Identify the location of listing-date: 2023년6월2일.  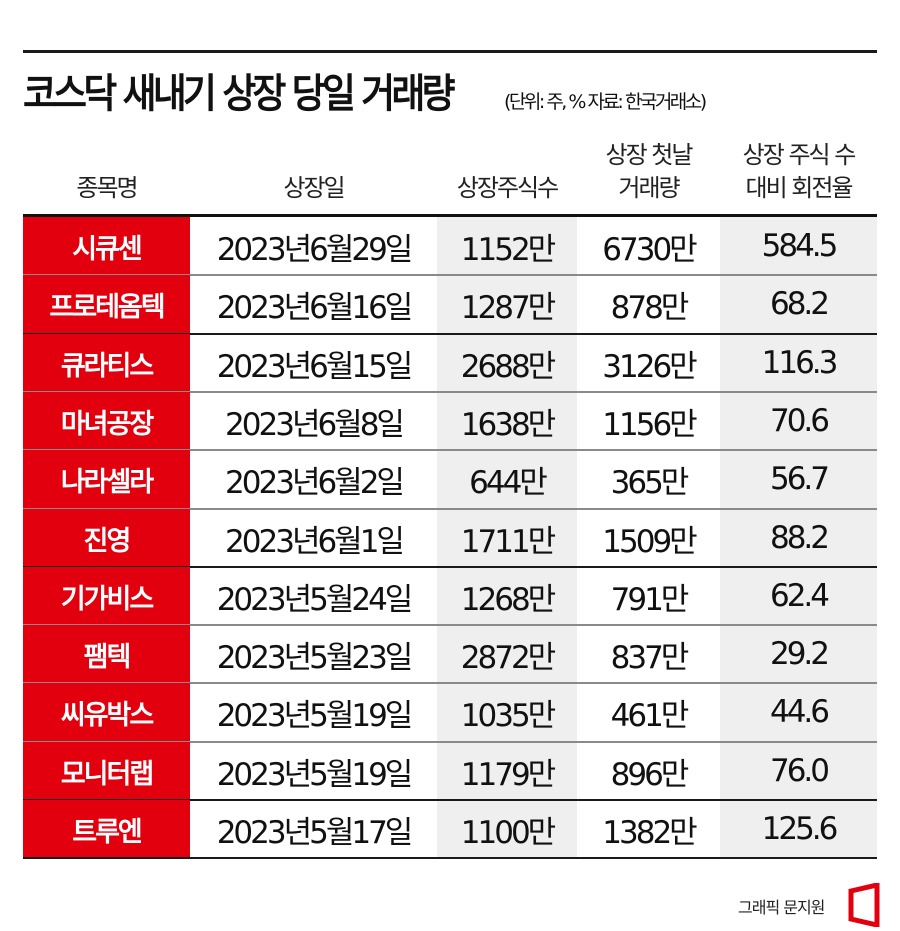
(315, 482).